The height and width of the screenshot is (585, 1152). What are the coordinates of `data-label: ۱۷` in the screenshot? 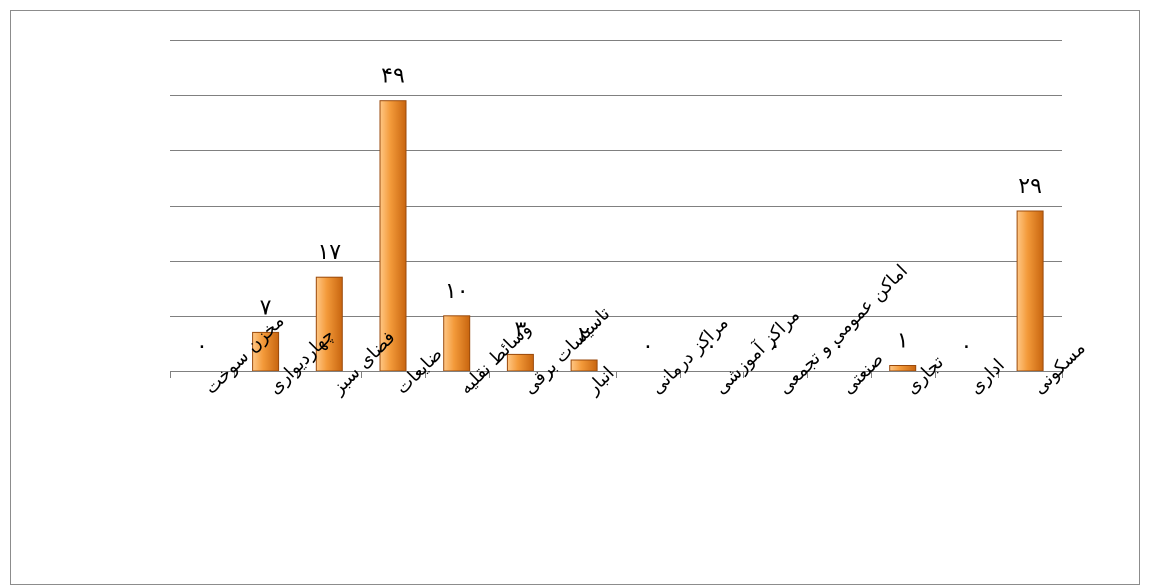 It's located at (329, 252).